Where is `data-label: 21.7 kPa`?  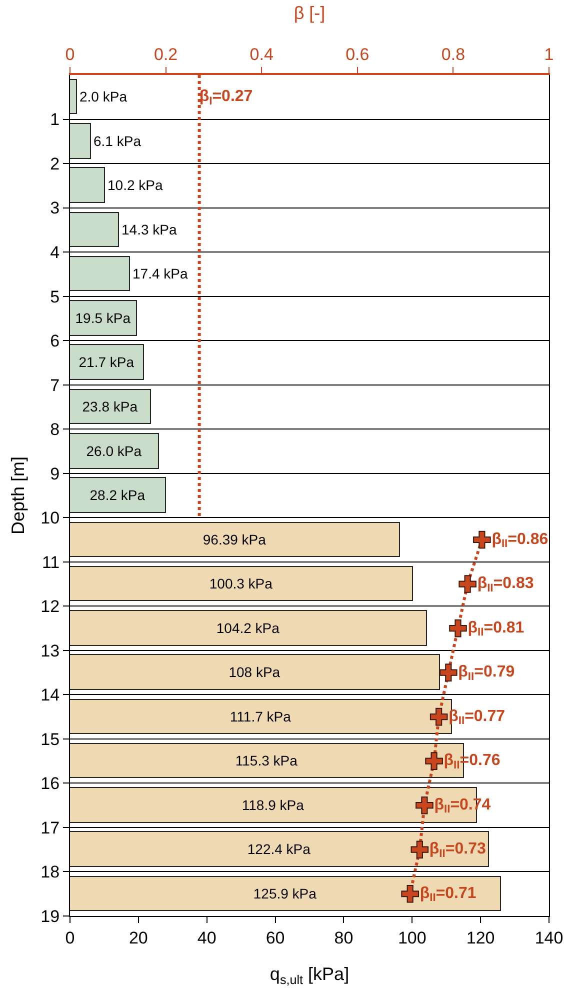 data-label: 21.7 kPa is located at coordinates (106, 362).